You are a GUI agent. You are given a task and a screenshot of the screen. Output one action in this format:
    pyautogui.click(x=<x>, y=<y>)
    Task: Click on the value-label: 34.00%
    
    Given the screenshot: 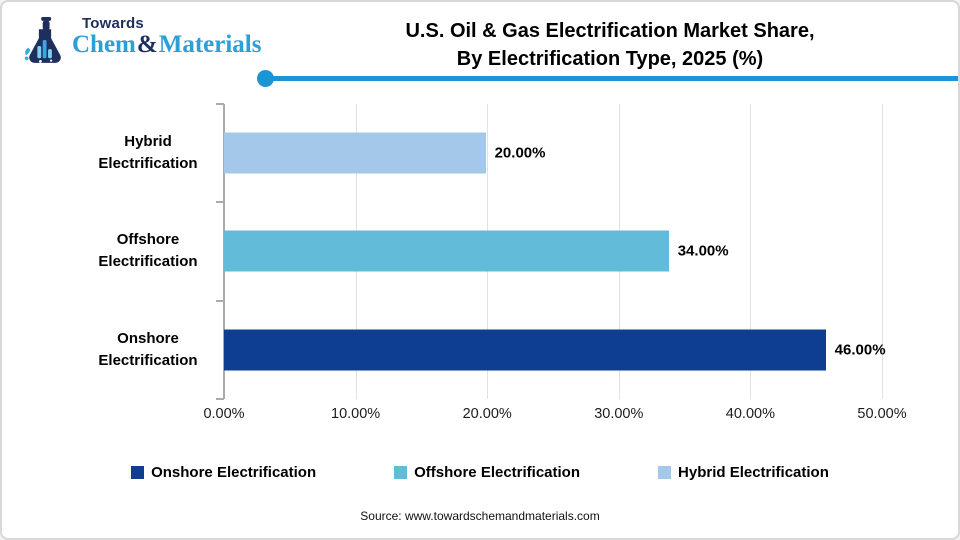 What is the action you would take?
    pyautogui.click(x=703, y=251)
    